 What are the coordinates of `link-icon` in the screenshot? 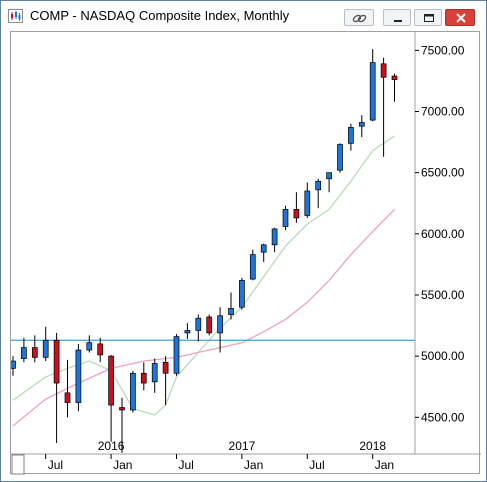 It's located at (359, 18).